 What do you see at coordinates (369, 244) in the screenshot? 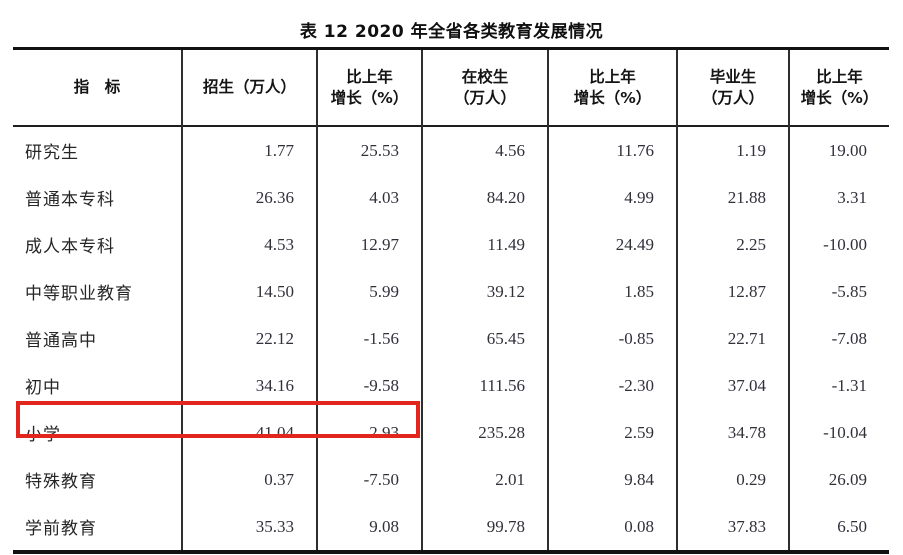
I see `cell-value: 12.97` at bounding box center [369, 244].